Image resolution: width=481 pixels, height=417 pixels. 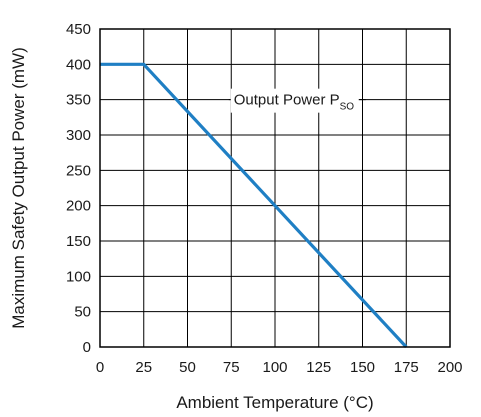 I want to click on x-tick-label: 125, so click(x=318, y=367).